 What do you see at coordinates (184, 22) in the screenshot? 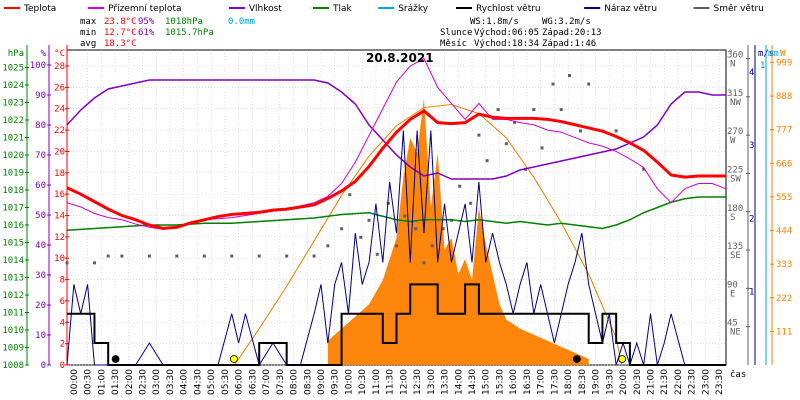
I see `stats-value: 1018hPa` at bounding box center [184, 22].